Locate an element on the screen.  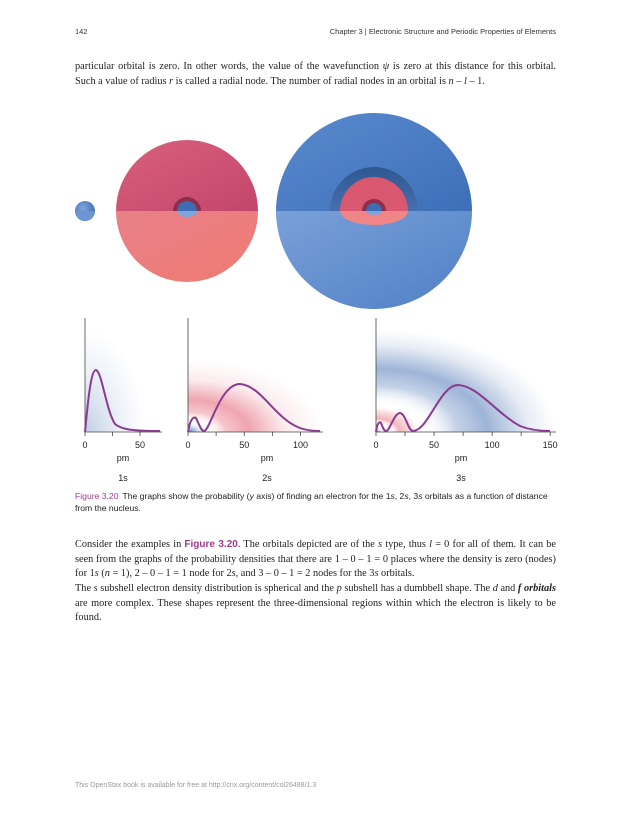
plot-1s-tick-label: 0 is located at coordinates (84, 445).